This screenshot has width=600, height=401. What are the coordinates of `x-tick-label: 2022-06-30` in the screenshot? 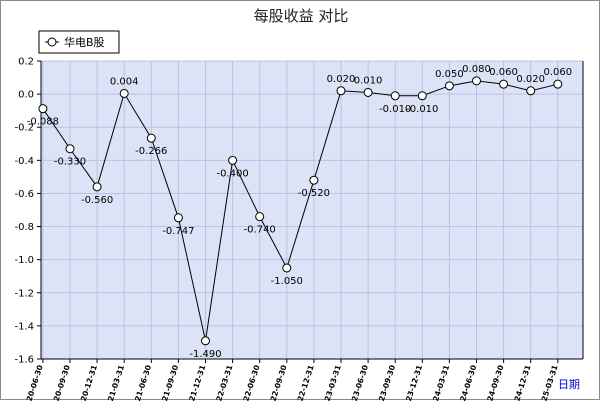 It's located at (249, 382).